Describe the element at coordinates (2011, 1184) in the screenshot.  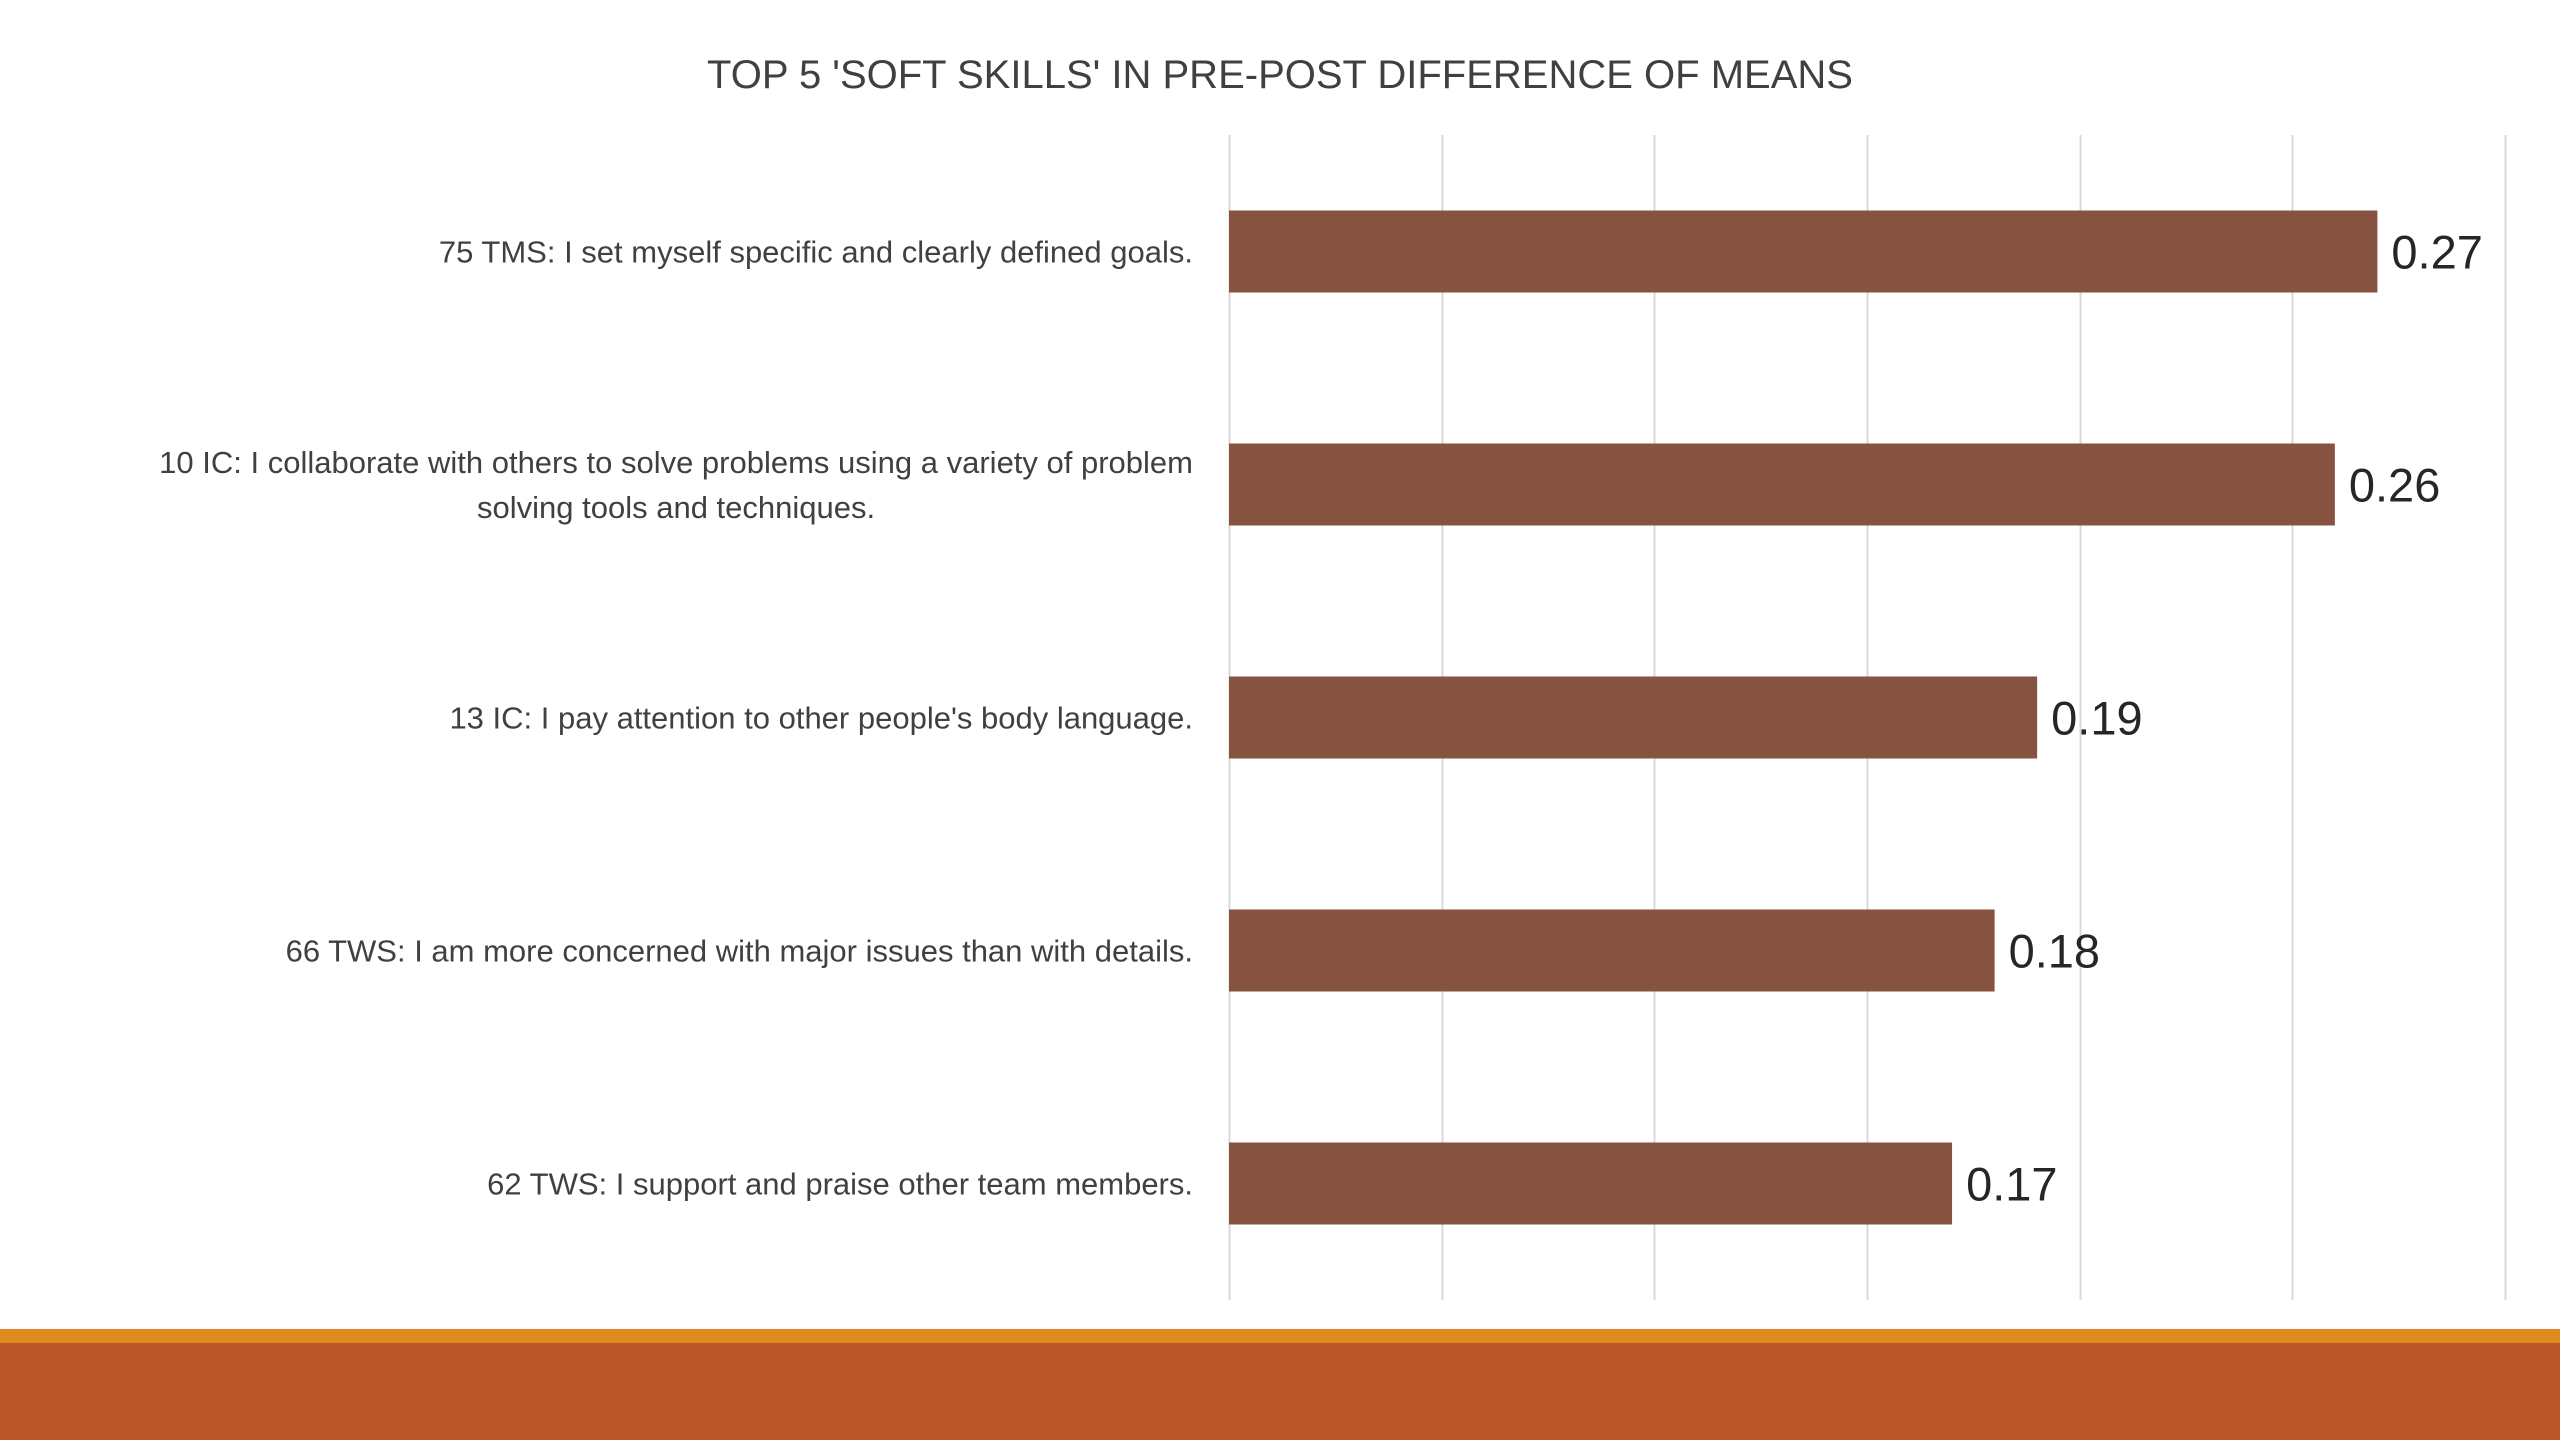
I see `data-label: 0.17` at that location.